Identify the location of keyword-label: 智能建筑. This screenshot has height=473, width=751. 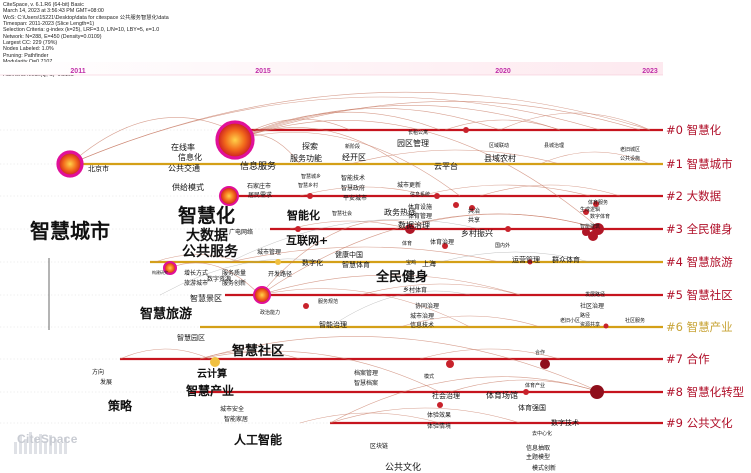
(590, 226).